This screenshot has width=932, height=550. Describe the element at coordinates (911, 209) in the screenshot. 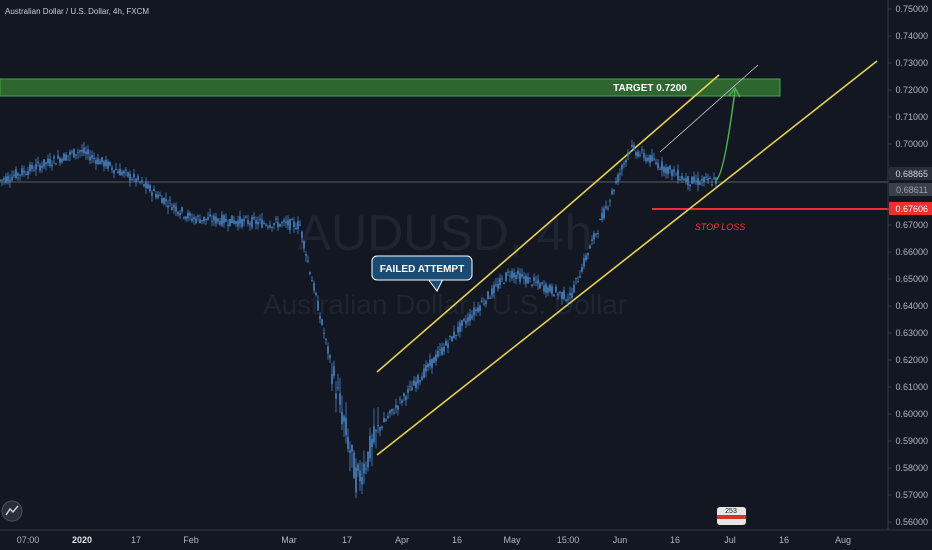

I see `stop-price-tag: 0.67606` at that location.